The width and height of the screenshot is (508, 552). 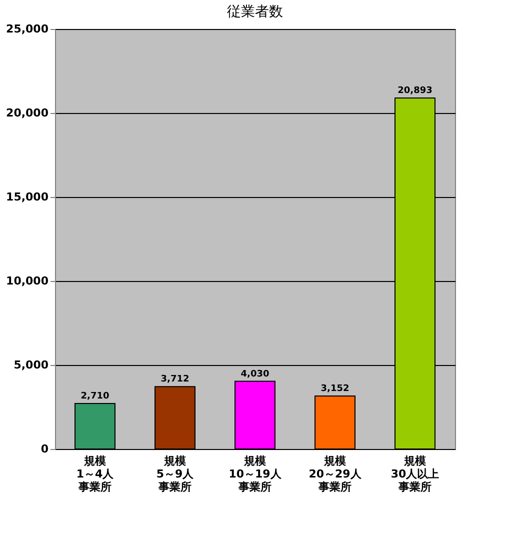 What do you see at coordinates (44, 449) in the screenshot?
I see `y-tick-label: 0` at bounding box center [44, 449].